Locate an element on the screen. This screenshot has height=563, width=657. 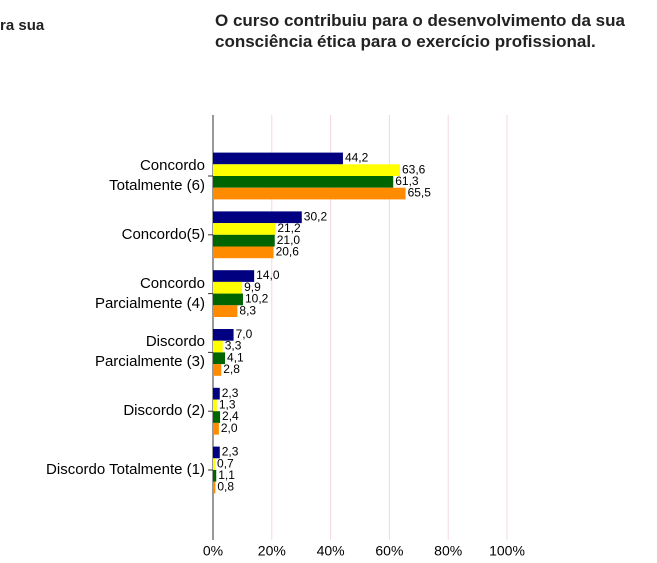
value-label: 21,2 is located at coordinates (289, 228).